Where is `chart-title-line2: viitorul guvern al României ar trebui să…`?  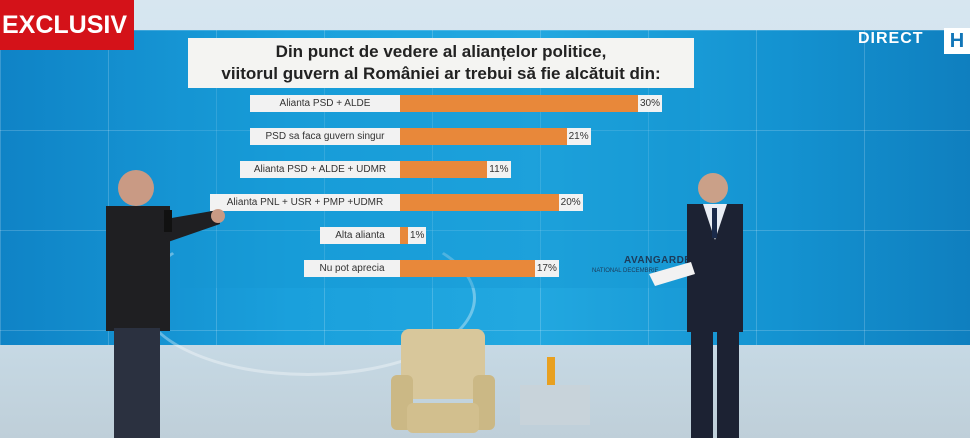
chart-title-line2: viitorul guvern al României ar trebui să… is located at coordinates (441, 73).